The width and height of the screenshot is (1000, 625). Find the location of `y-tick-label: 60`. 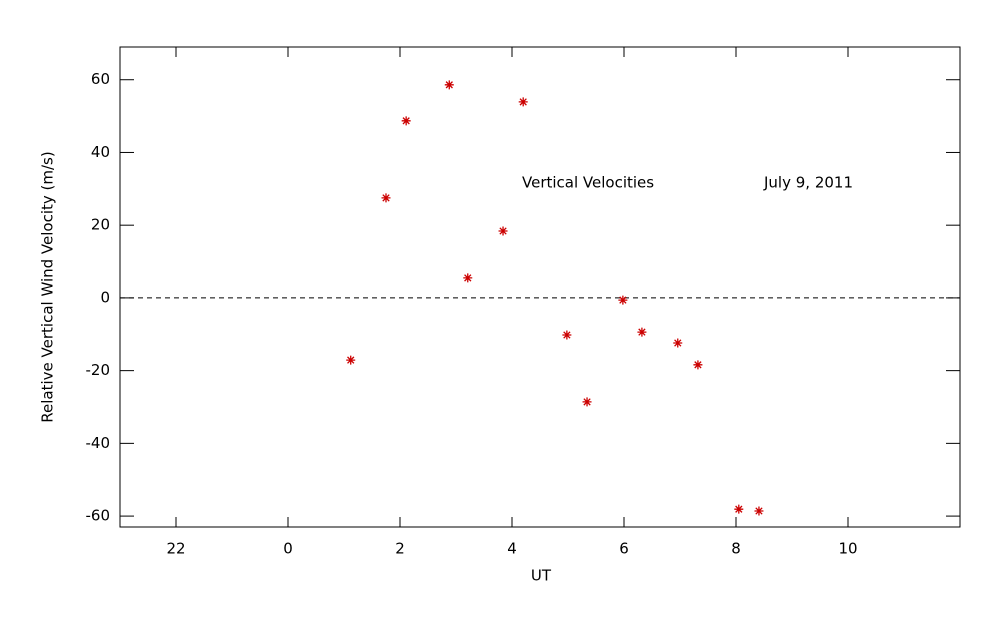

y-tick-label: 60 is located at coordinates (100, 79).